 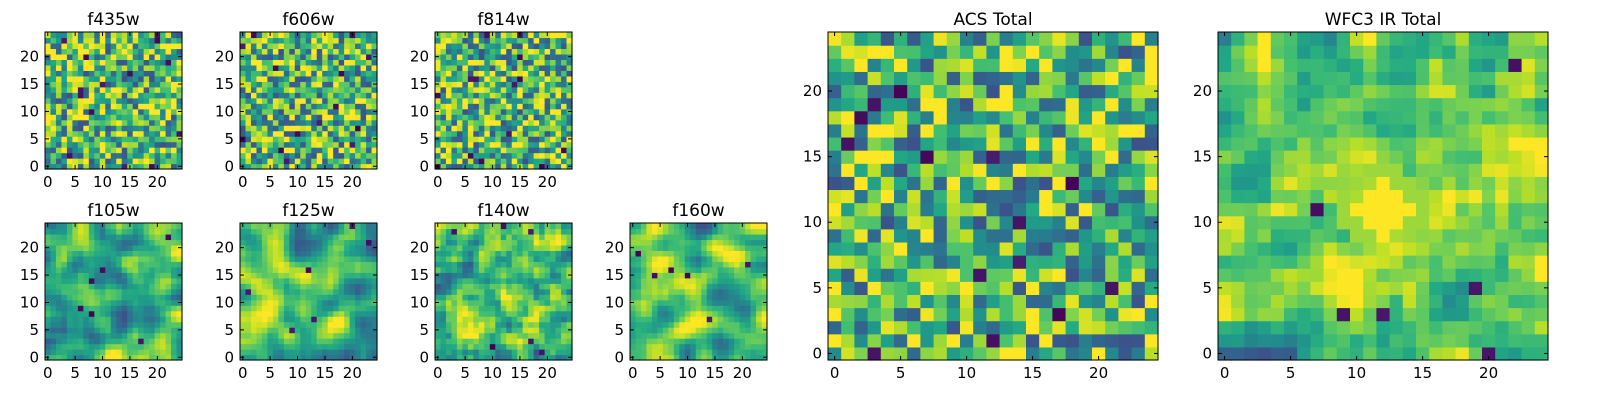 I want to click on x-tick-label: 10, so click(x=102, y=182).